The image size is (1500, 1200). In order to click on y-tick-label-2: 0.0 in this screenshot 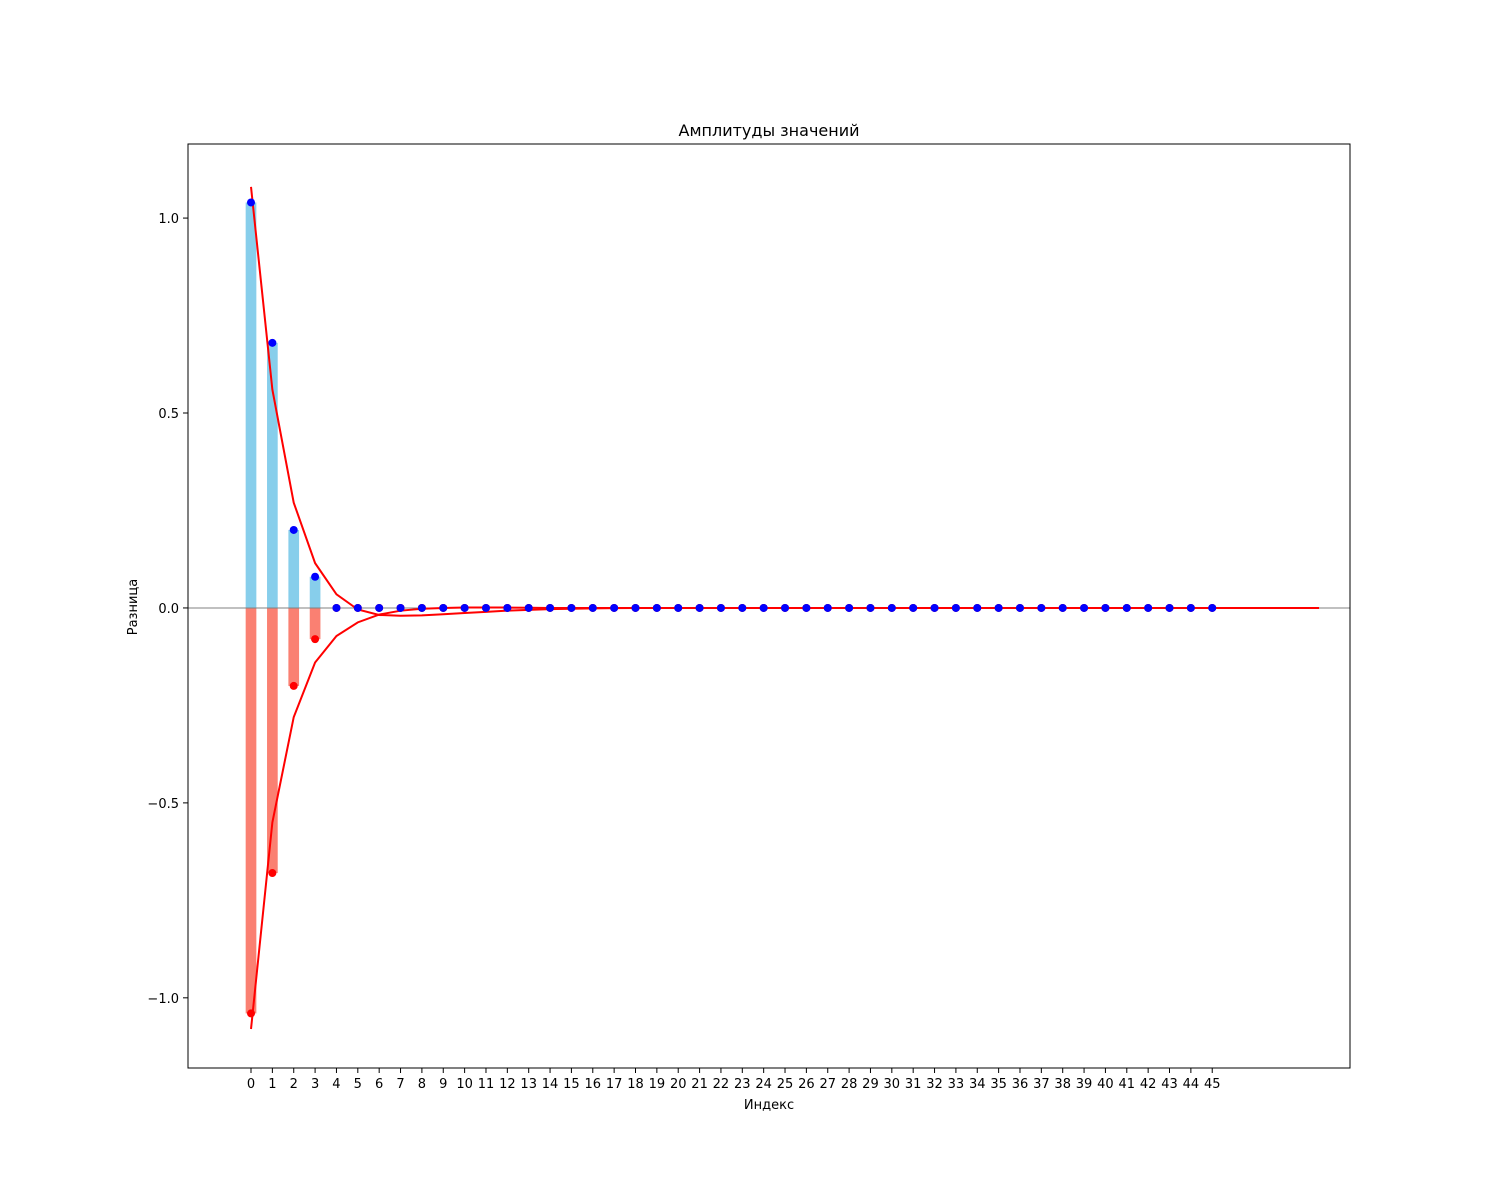, I will do `click(168, 609)`.